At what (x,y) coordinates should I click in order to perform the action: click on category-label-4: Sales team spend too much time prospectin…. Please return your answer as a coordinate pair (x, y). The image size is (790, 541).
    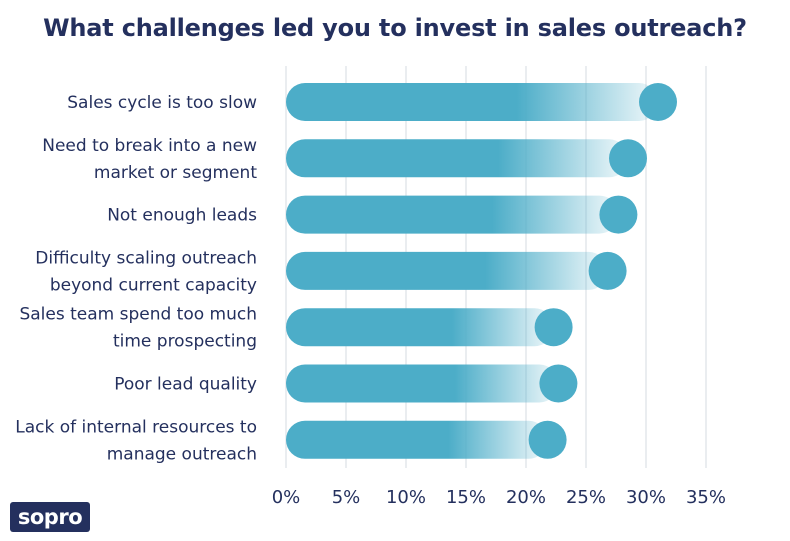
    Looking at the image, I should click on (138, 328).